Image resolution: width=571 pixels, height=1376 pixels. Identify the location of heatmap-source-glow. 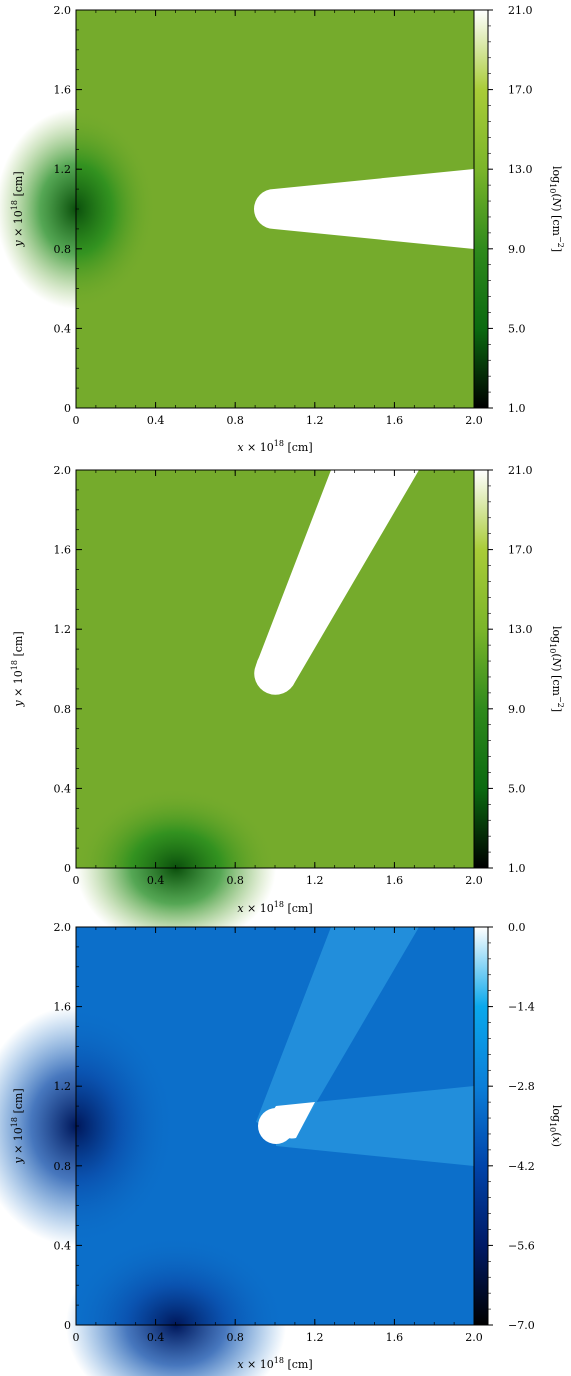
(143, 1191).